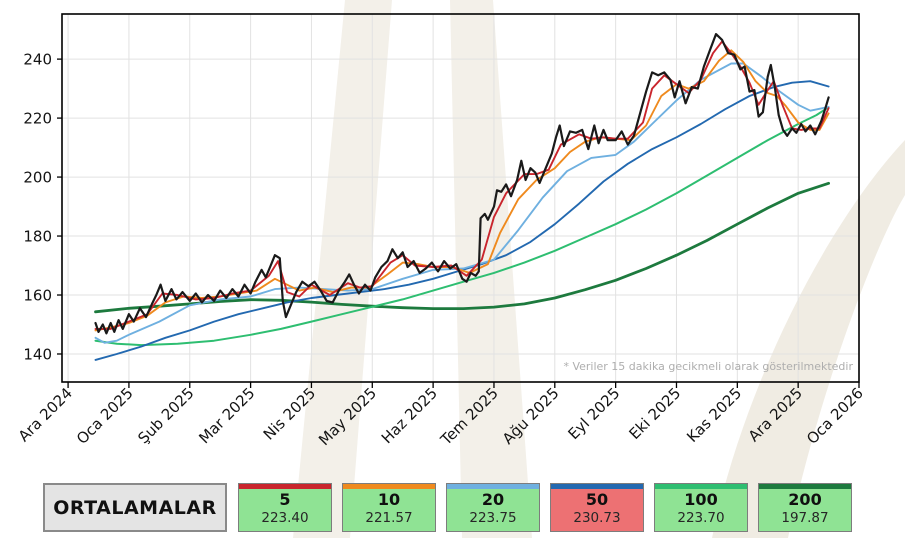  Describe the element at coordinates (165, 415) in the screenshot. I see `x-tick-label: Şub 2025` at that location.